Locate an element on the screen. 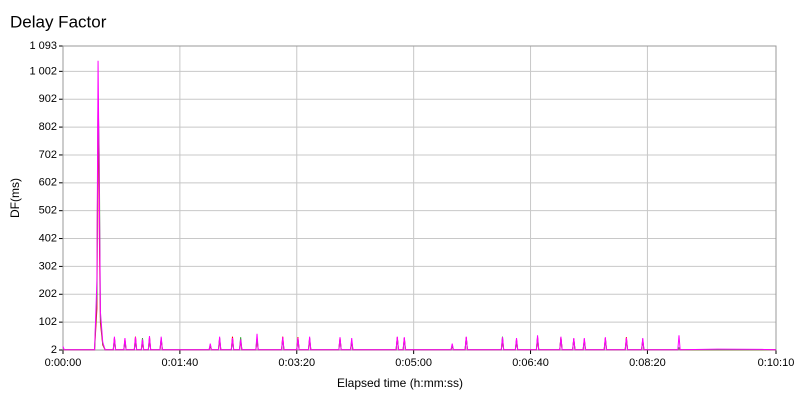  y-axis-label: DF(ms) is located at coordinates (15, 198).